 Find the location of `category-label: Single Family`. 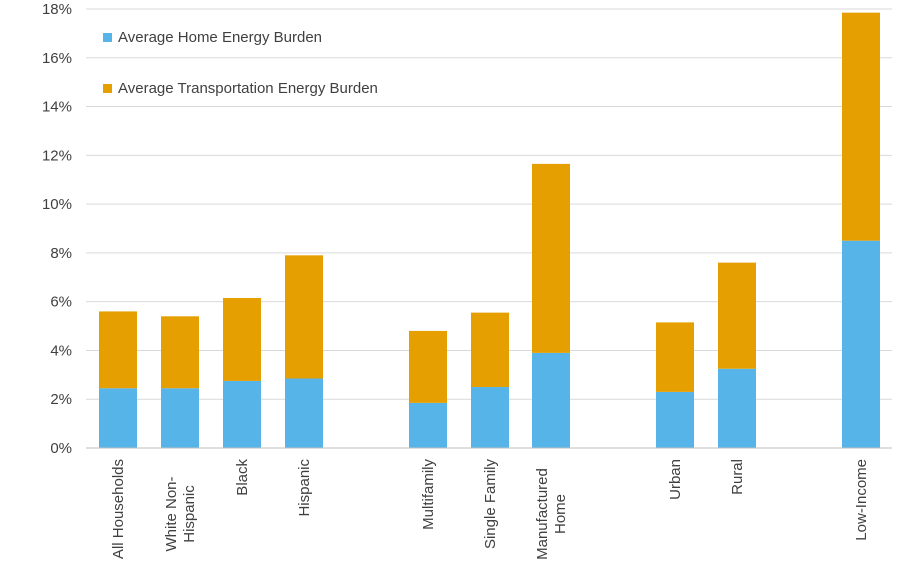

category-label: Single Family is located at coordinates (490, 504).